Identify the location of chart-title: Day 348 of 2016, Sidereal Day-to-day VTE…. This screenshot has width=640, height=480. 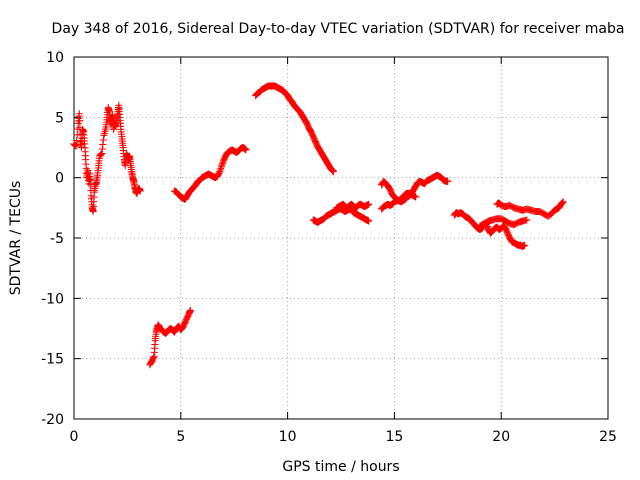
(338, 29).